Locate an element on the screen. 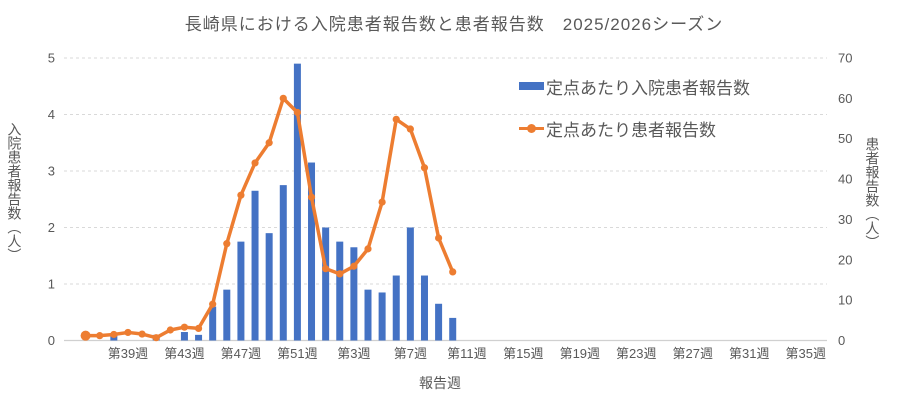  left-tick-label: 0 is located at coordinates (51, 340).